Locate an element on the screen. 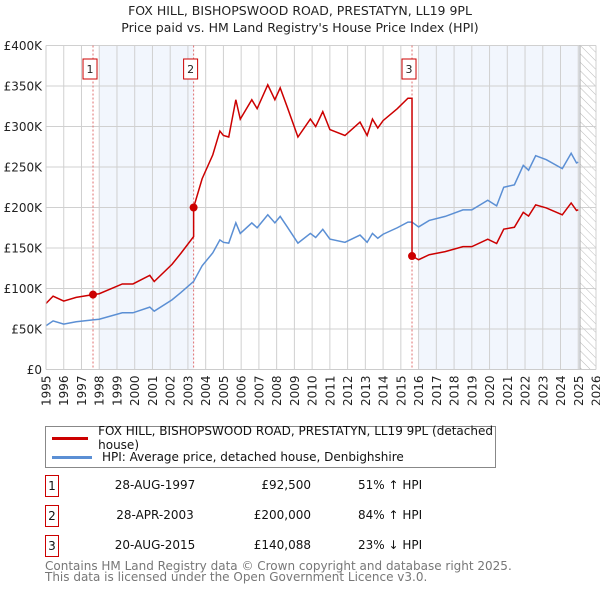 Image resolution: width=600 pixels, height=590 pixels. legend-swatch-blue is located at coordinates (72, 457).